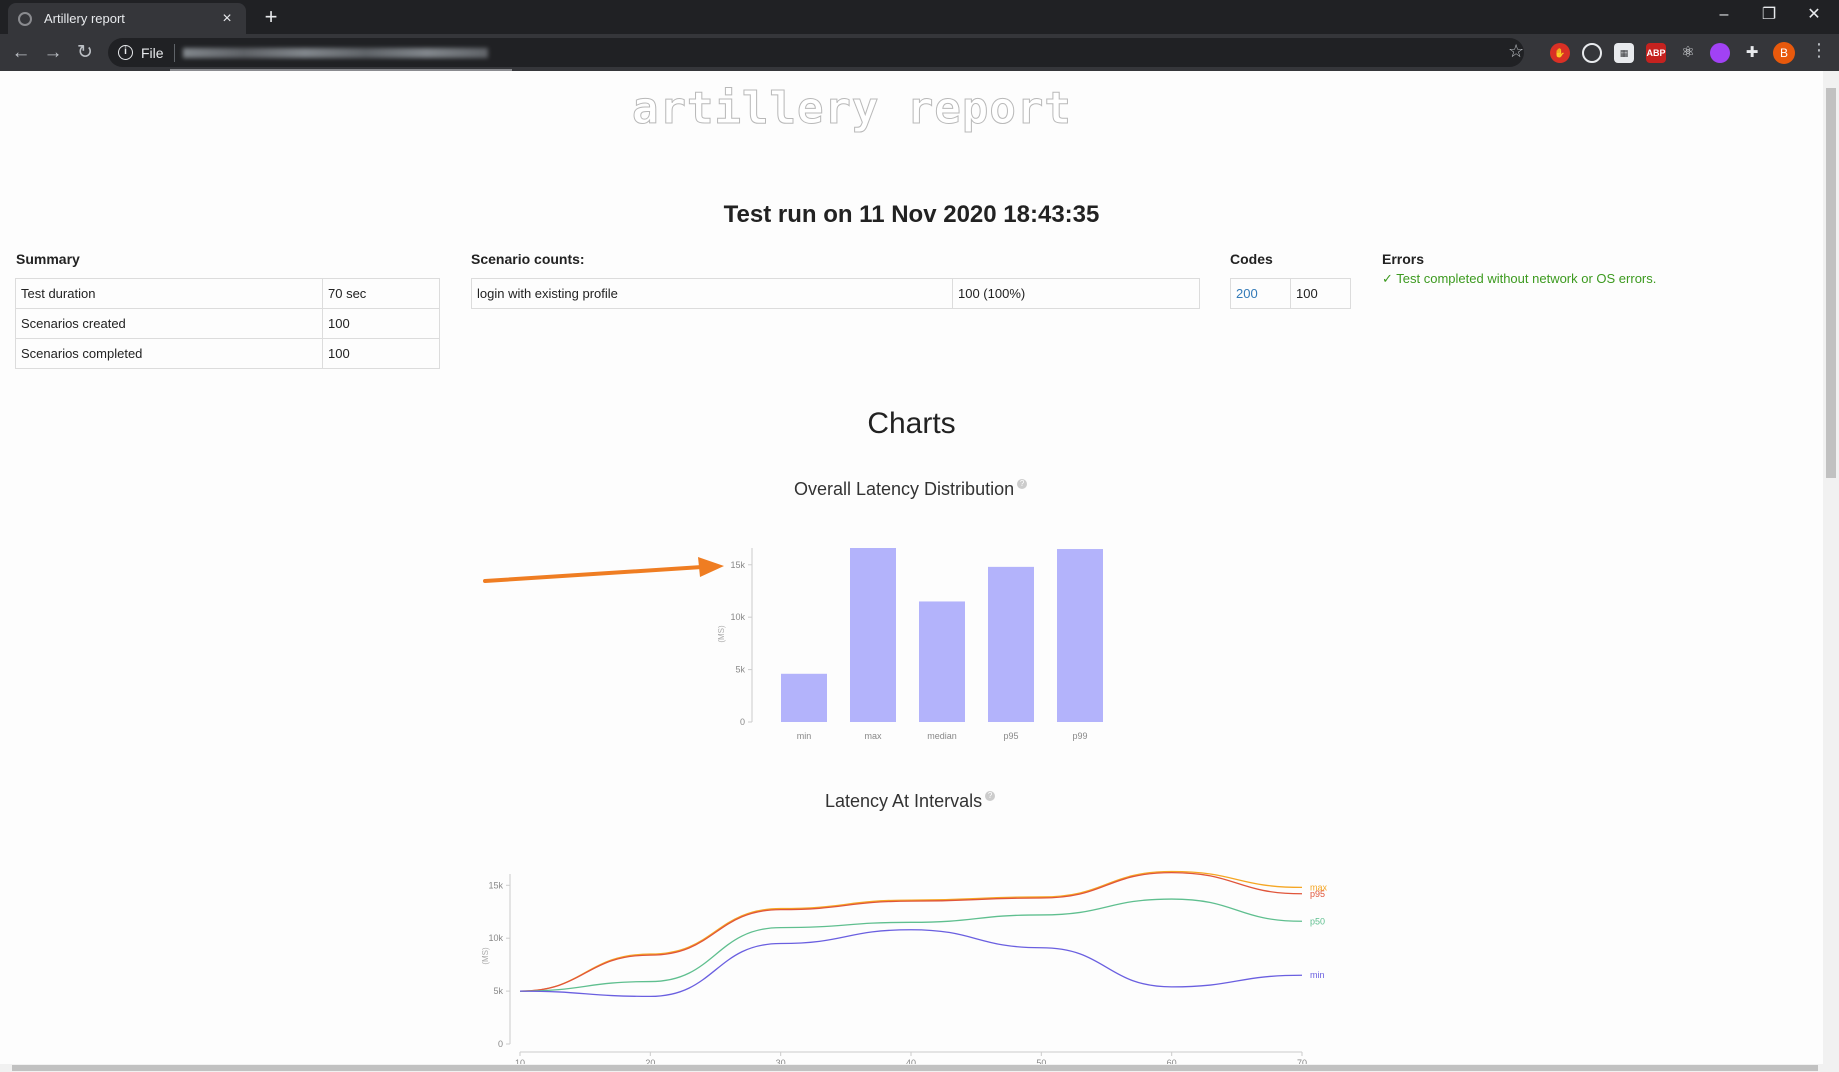 Image resolution: width=1839 pixels, height=1072 pixels. I want to click on bookmark-star-icon: ☆, so click(1516, 51).